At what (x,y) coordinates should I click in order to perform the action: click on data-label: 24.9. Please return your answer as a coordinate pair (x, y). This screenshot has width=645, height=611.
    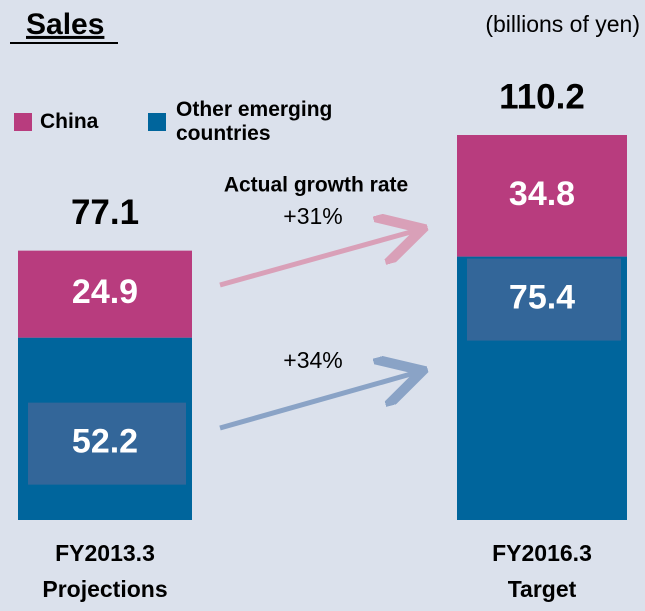
    Looking at the image, I should click on (105, 292).